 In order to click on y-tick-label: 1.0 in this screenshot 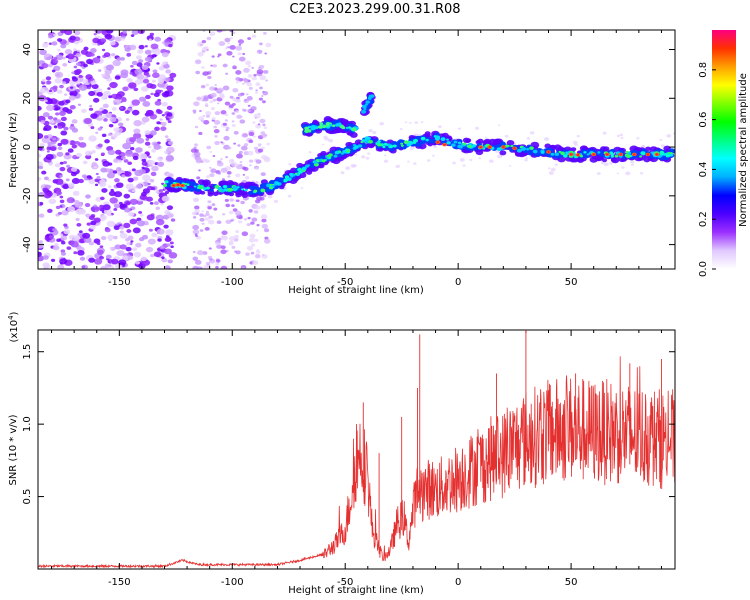, I will do `click(27, 424)`.